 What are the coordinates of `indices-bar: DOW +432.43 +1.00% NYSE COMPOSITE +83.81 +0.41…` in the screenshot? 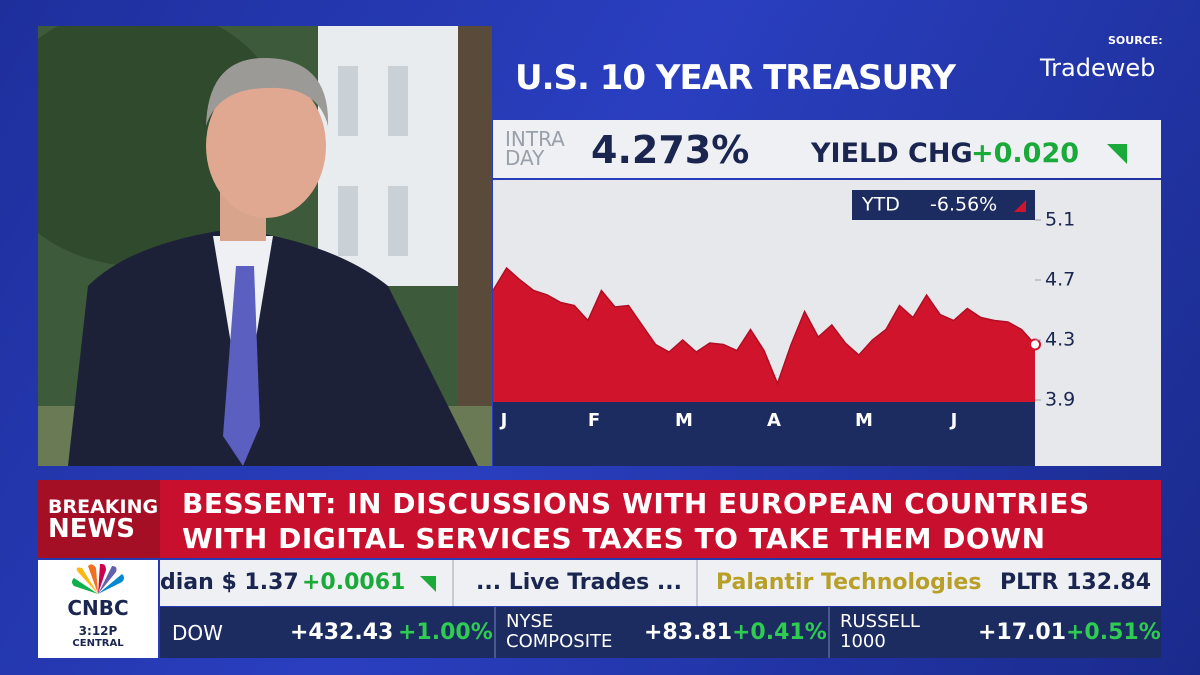 It's located at (660, 632).